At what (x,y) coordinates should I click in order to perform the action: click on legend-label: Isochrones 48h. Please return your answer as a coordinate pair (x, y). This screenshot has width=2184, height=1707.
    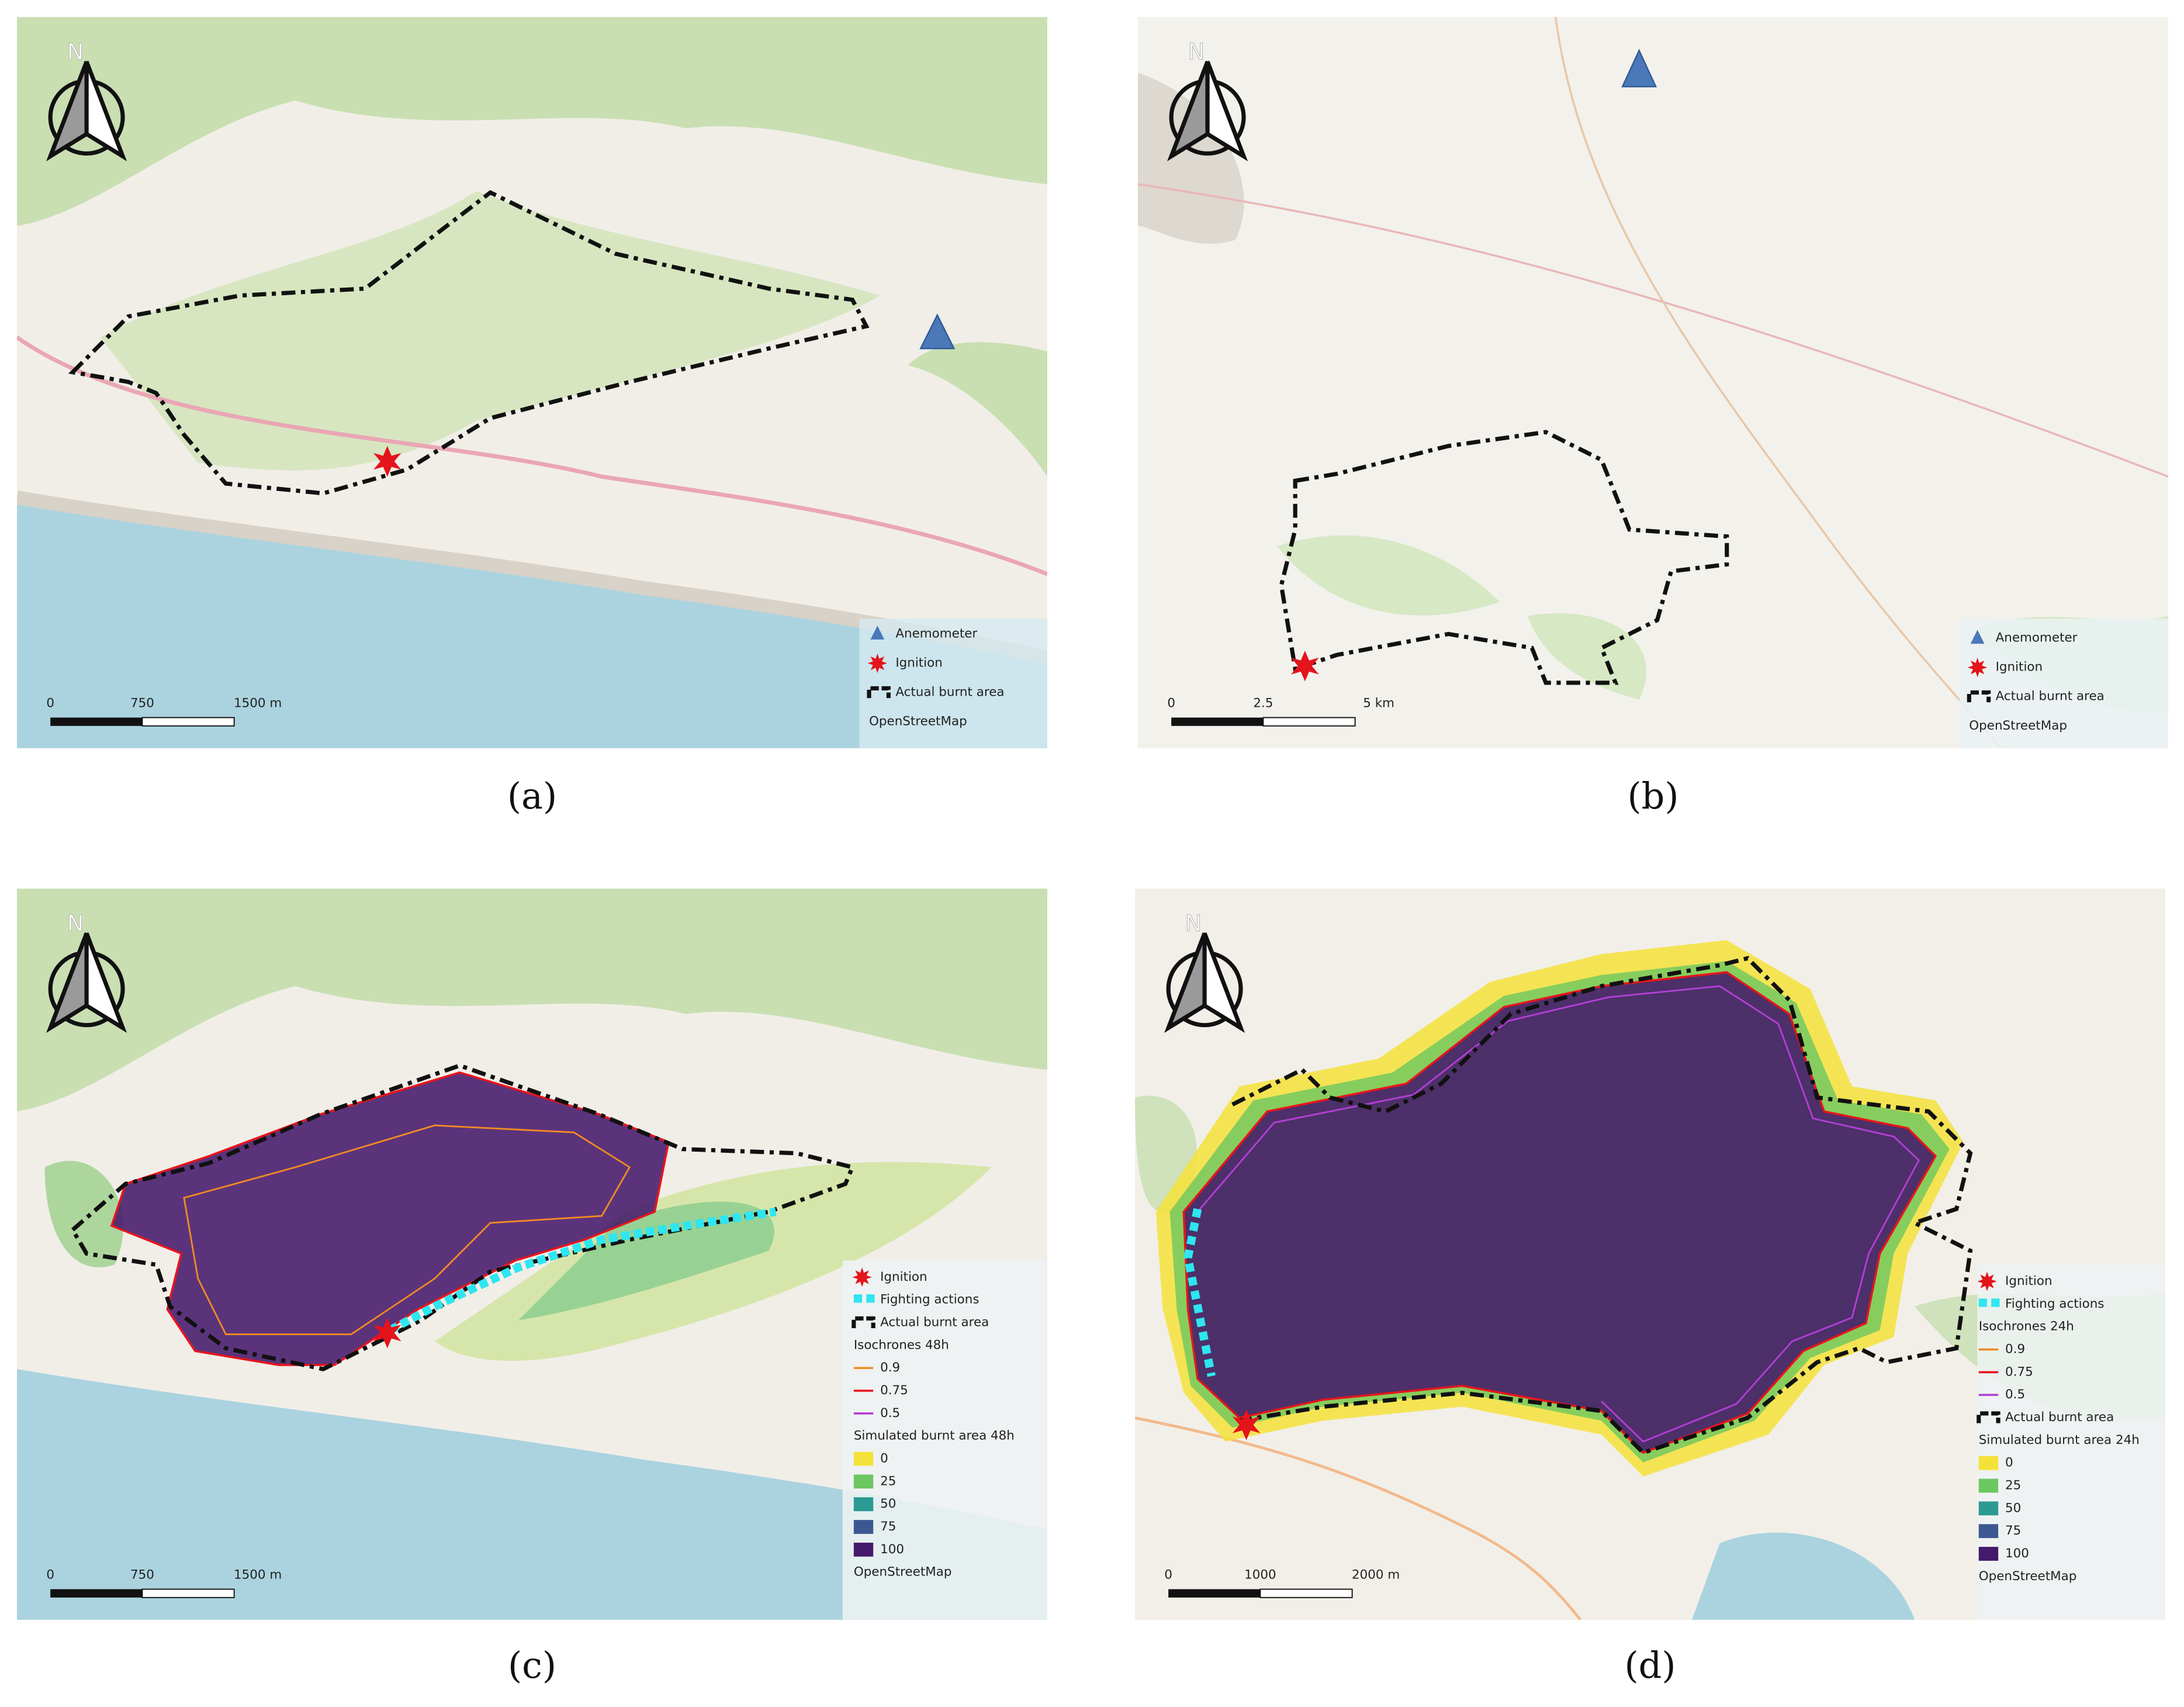
    Looking at the image, I should click on (901, 1345).